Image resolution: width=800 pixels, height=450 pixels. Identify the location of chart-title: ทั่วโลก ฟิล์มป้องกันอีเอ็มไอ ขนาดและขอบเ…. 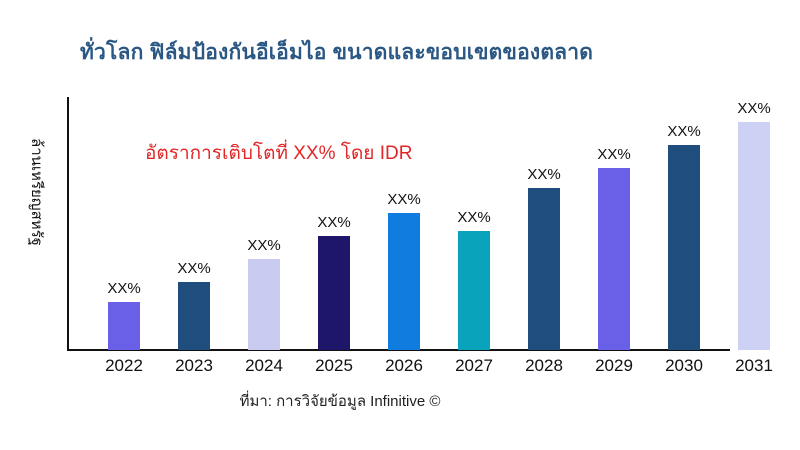
(337, 52).